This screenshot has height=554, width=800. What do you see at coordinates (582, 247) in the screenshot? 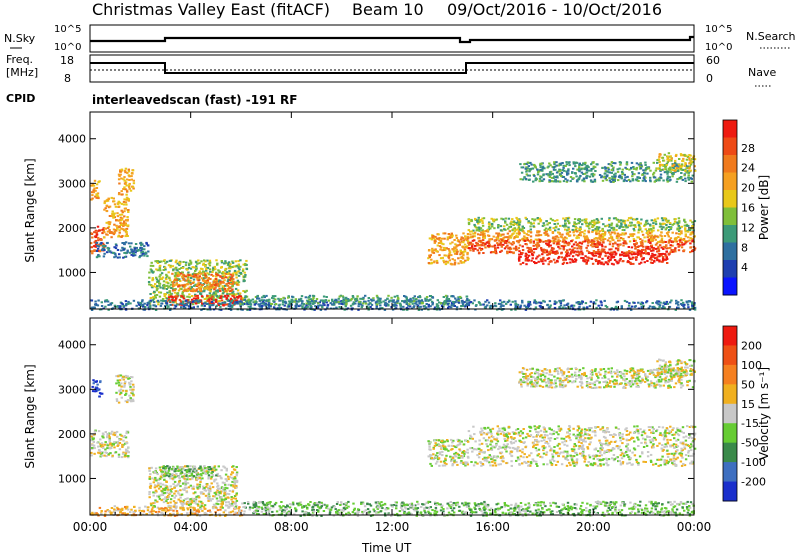
I see `power-region` at bounding box center [582, 247].